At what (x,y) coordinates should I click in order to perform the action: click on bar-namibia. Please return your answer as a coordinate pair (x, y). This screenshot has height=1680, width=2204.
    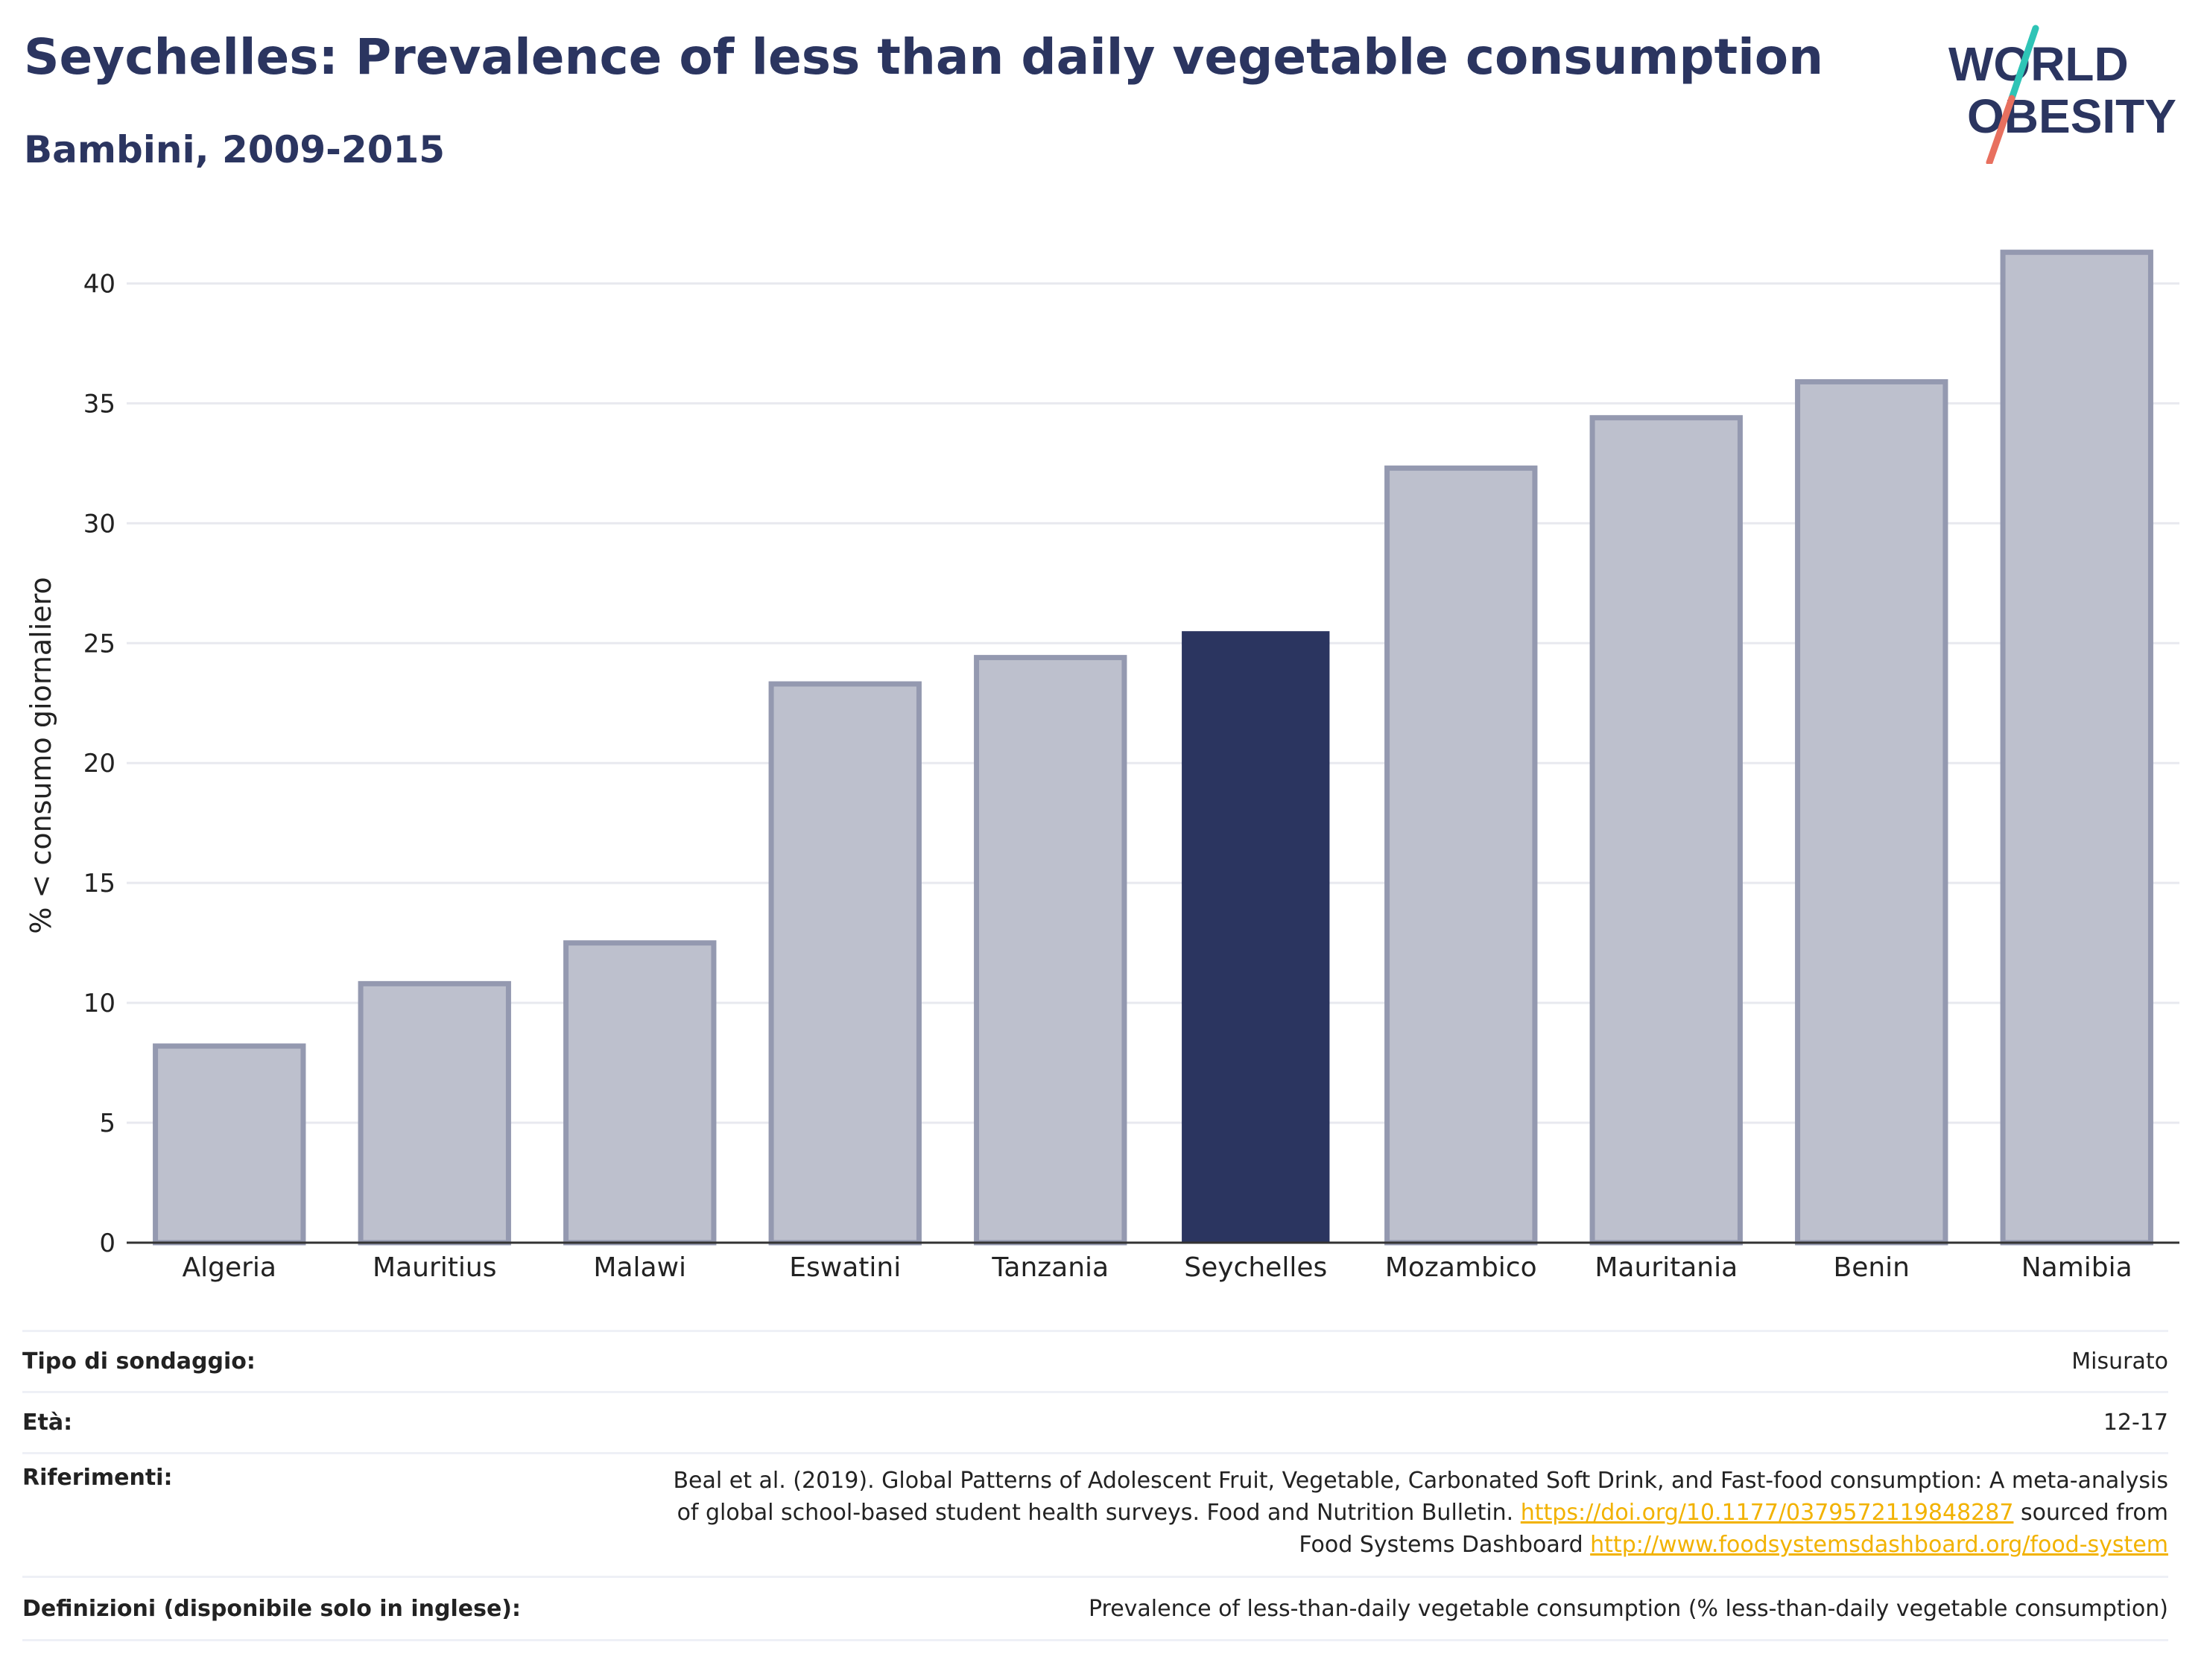
    Looking at the image, I should click on (2076, 748).